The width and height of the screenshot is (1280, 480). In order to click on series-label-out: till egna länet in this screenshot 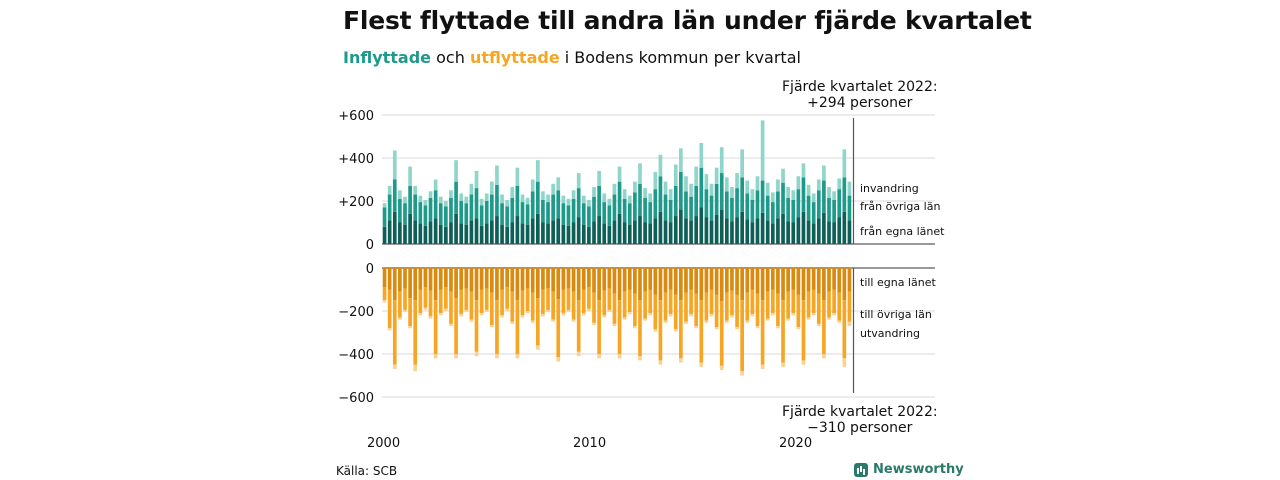, I will do `click(898, 282)`.